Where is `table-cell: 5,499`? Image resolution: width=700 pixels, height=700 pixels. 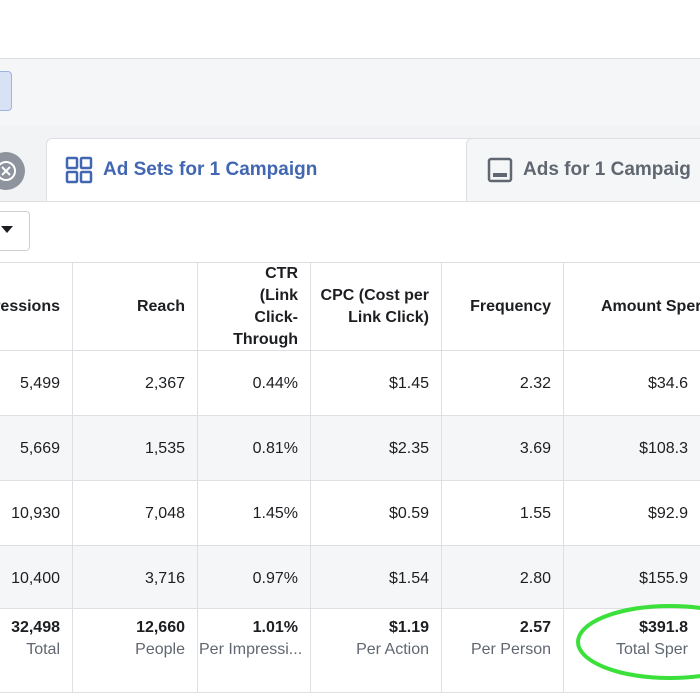 table-cell: 5,499 is located at coordinates (39, 383).